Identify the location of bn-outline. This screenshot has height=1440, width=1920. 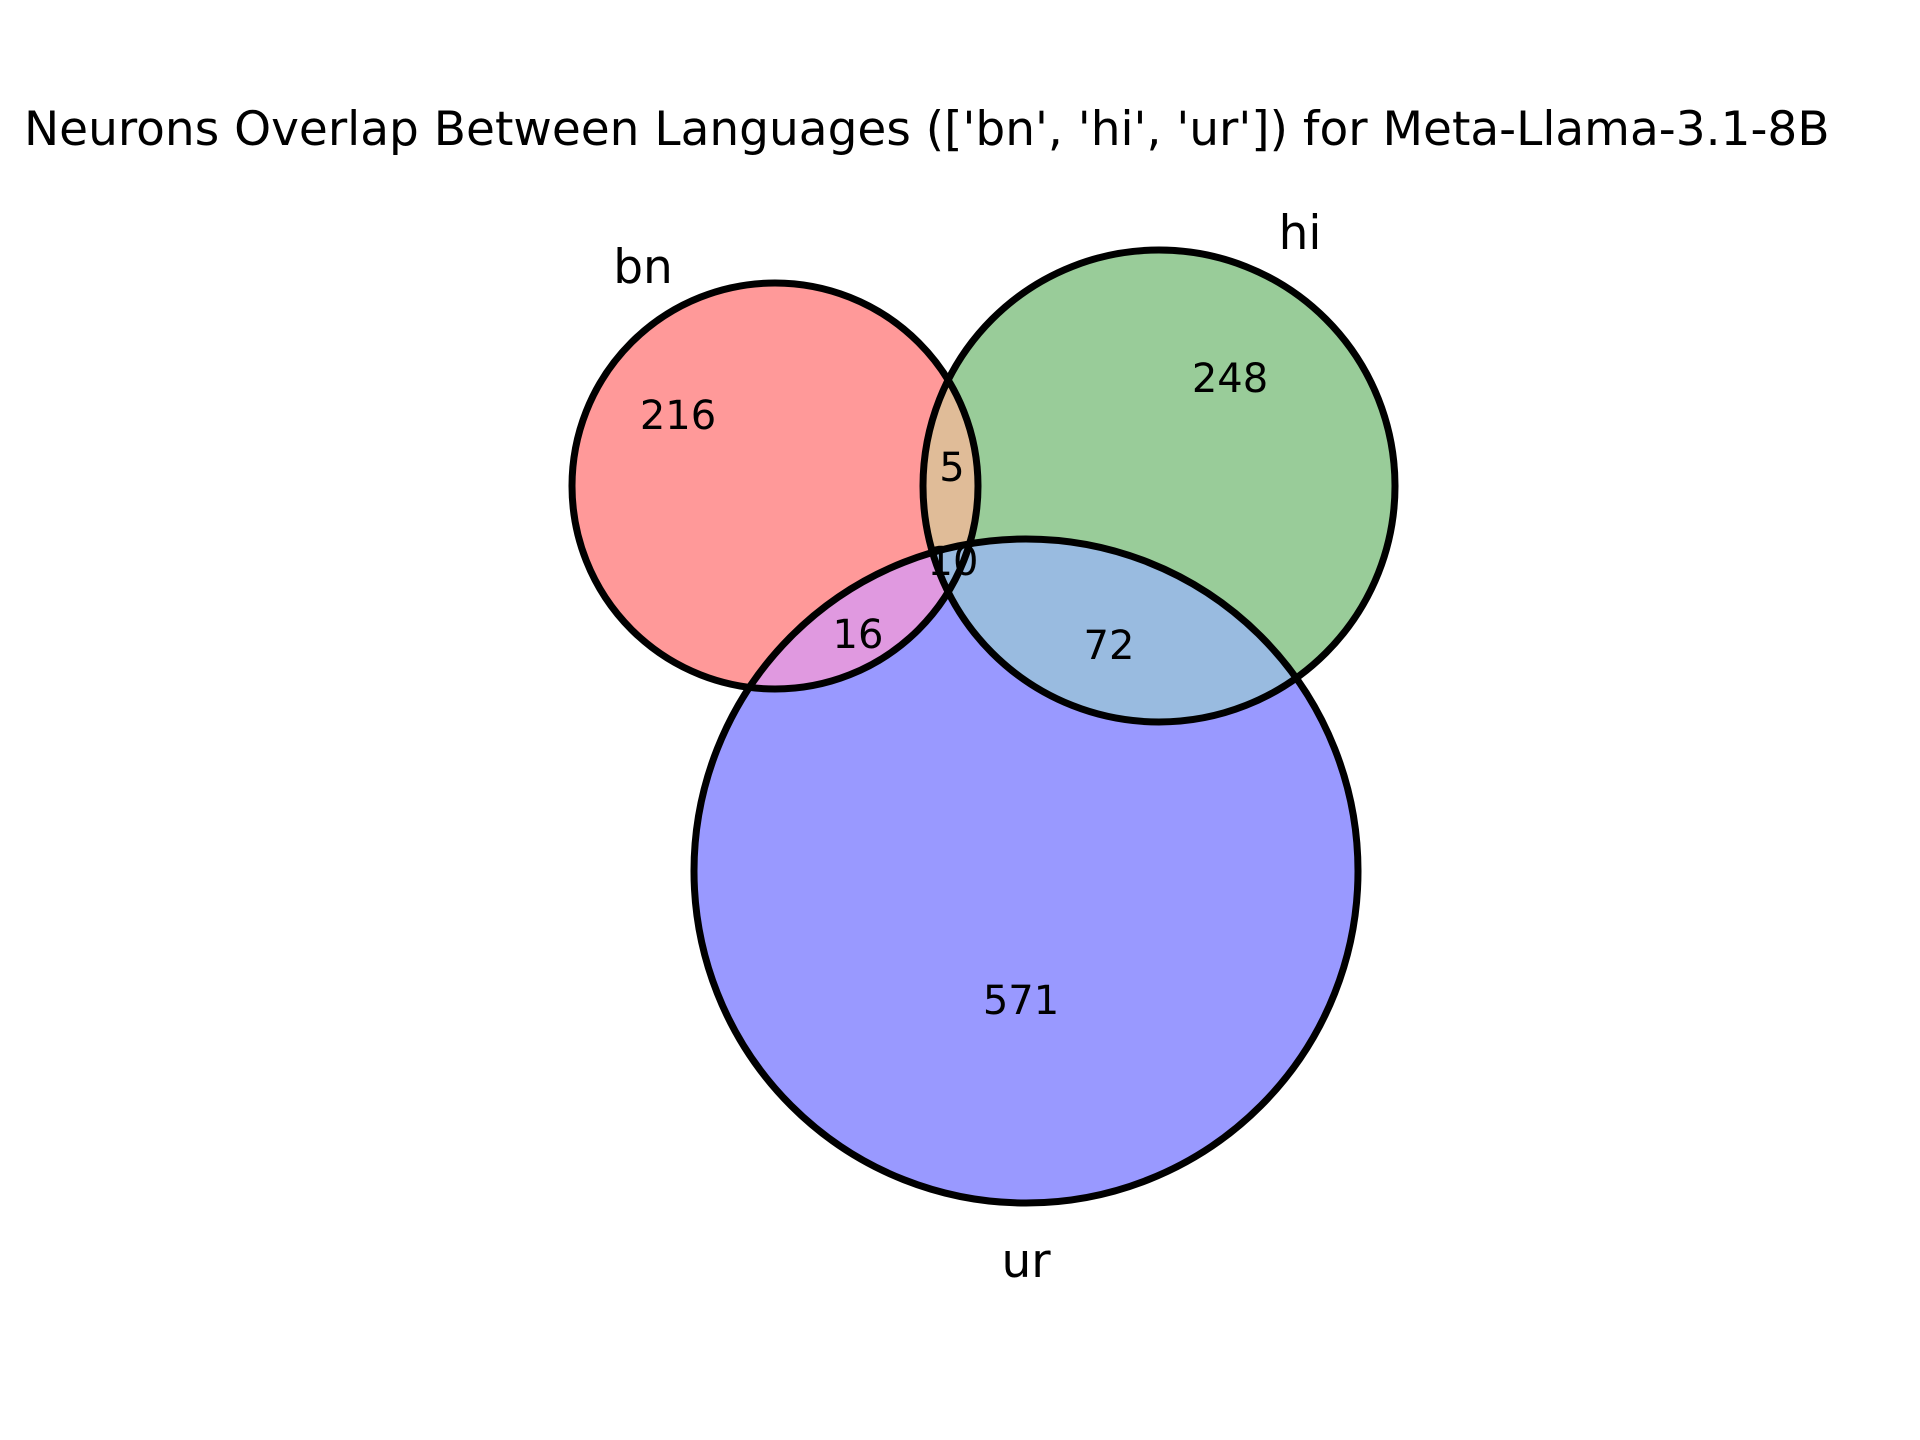
(775, 486).